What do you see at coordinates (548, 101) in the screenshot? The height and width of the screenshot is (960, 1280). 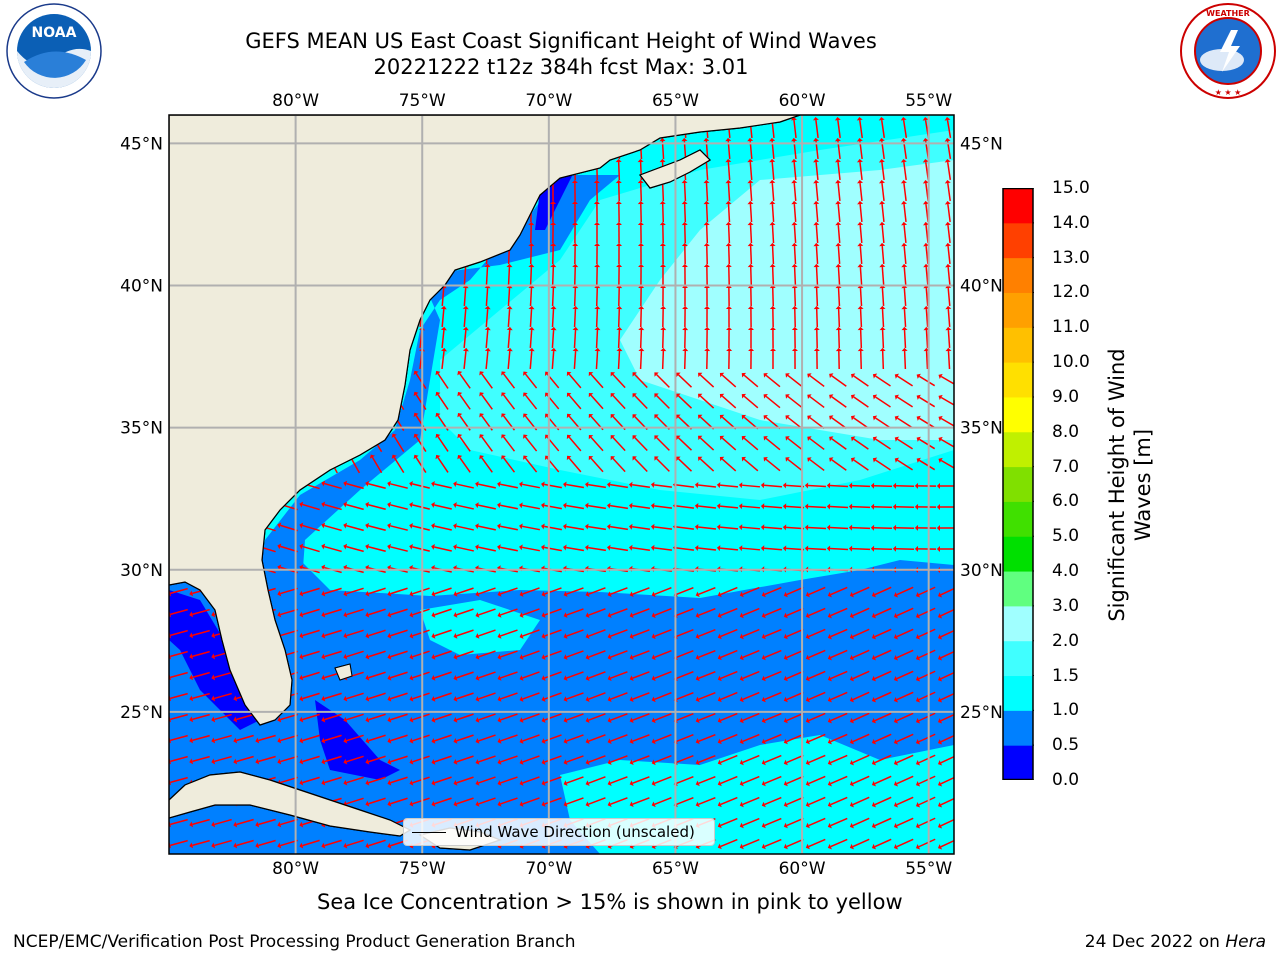 I see `top-lon-label: 70°W` at bounding box center [548, 101].